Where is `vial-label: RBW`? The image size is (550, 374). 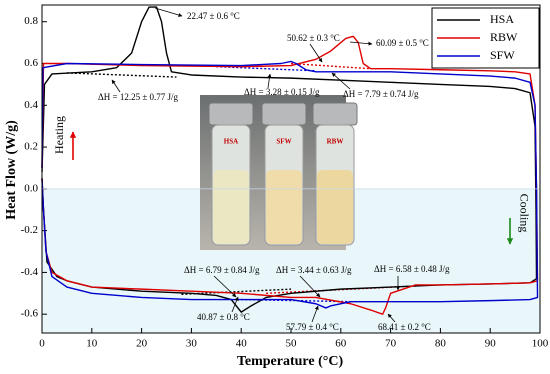
vial-label: RBW is located at coordinates (335, 142).